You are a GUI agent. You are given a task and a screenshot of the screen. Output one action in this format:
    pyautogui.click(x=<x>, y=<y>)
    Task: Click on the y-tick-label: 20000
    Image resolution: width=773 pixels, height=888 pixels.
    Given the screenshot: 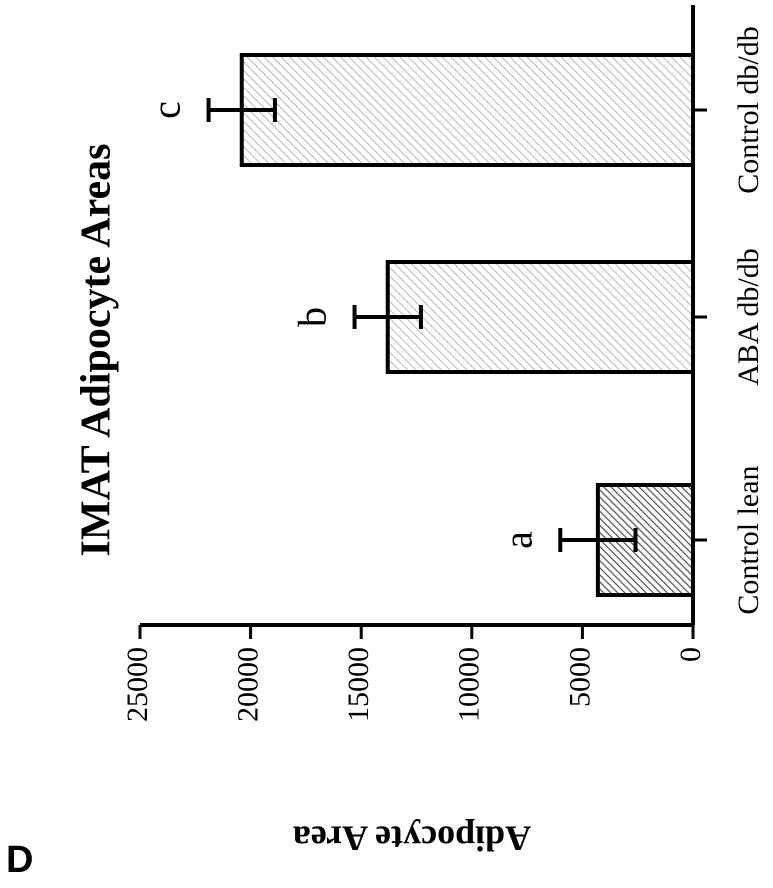 What is the action you would take?
    pyautogui.click(x=247, y=684)
    